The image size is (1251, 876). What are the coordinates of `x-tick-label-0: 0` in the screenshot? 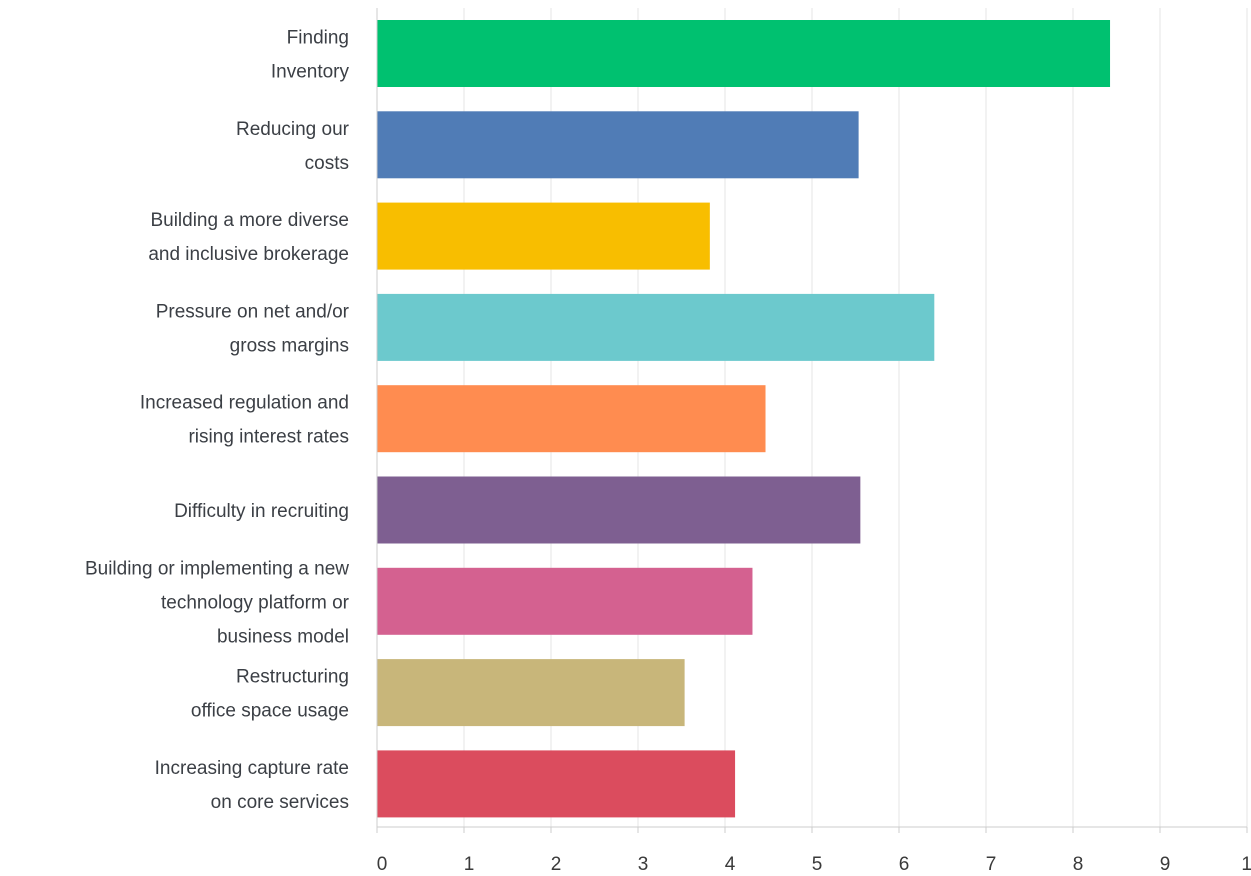 It's located at (382, 864).